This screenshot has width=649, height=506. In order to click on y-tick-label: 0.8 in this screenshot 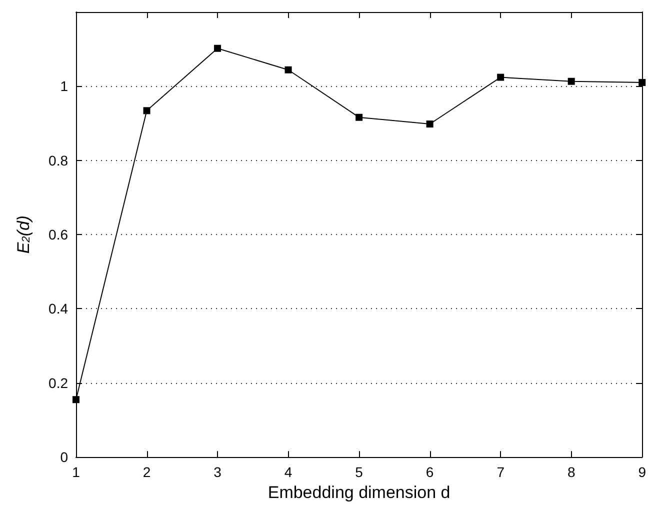, I will do `click(58, 160)`.